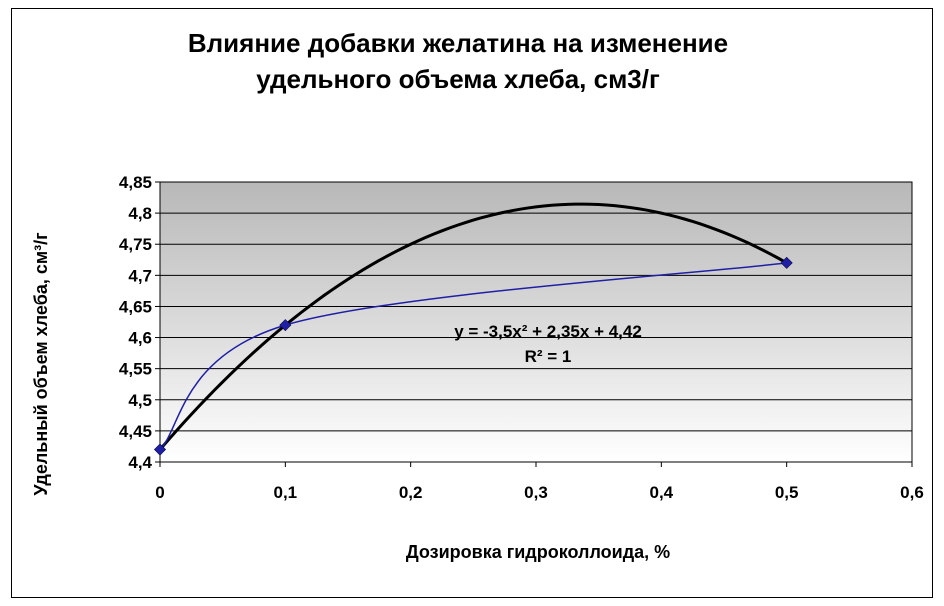  I want to click on y-tick-label: 4,8, so click(140, 213).